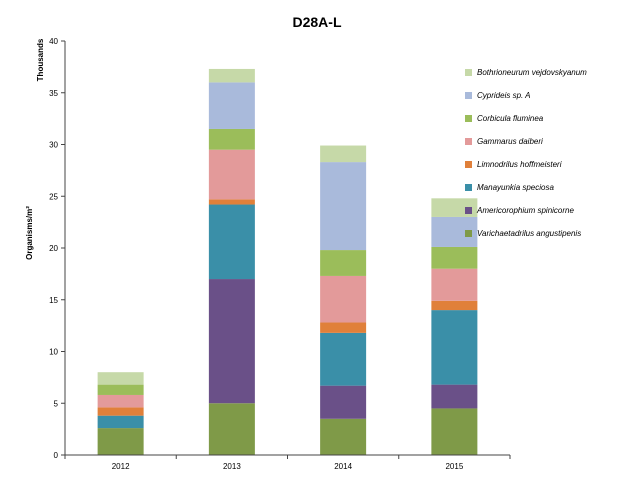 This screenshot has height=480, width=640. What do you see at coordinates (519, 164) in the screenshot?
I see `legend-label: Limnodrilus hoffmeisteri` at bounding box center [519, 164].